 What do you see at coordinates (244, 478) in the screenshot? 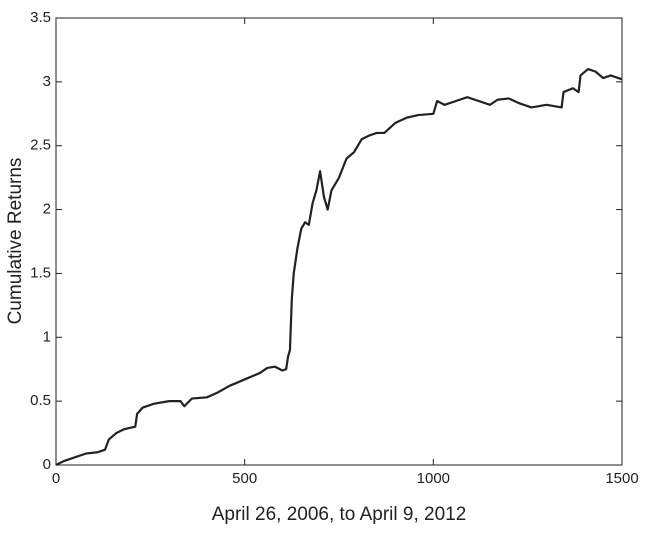
I see `x-tick-label: 500` at bounding box center [244, 478].